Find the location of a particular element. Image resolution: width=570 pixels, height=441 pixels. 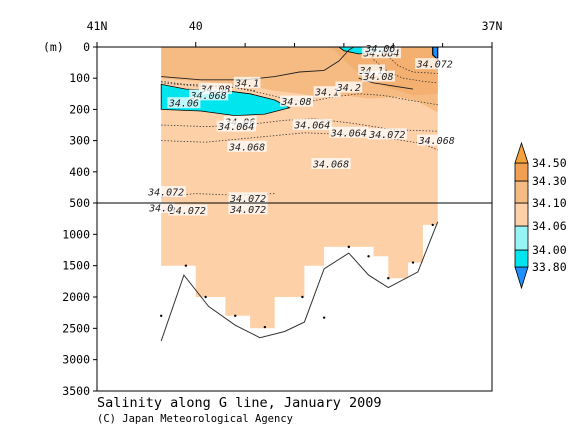

bottom-profile-line is located at coordinates (299, 281).